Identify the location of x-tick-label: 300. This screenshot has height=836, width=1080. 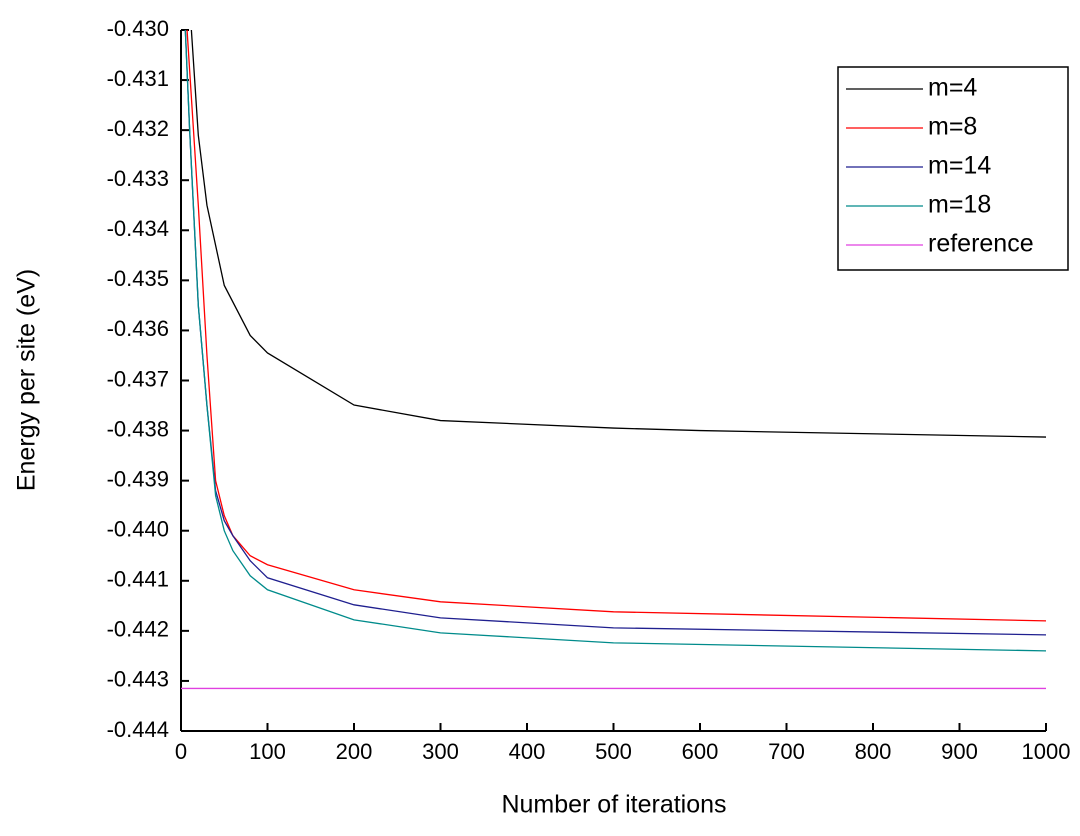
(440, 751).